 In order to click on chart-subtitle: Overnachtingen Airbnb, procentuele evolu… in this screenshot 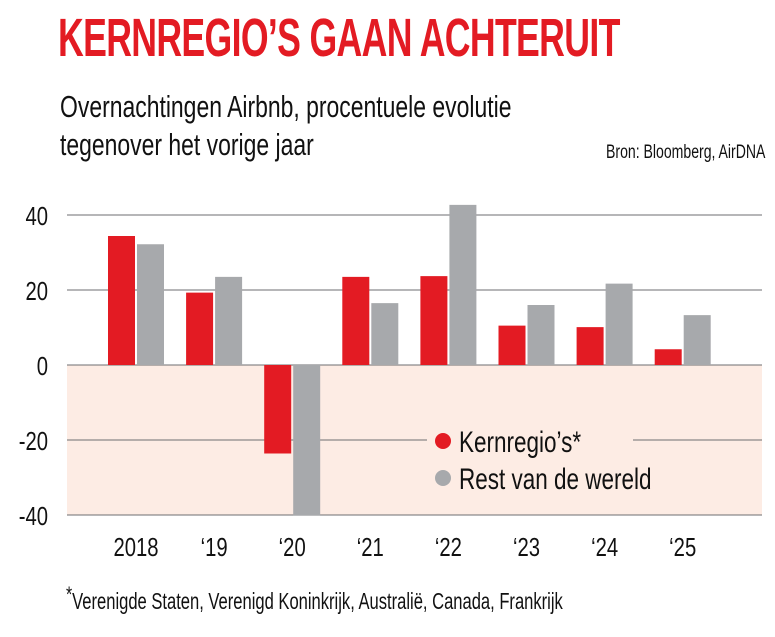, I will do `click(285, 126)`.